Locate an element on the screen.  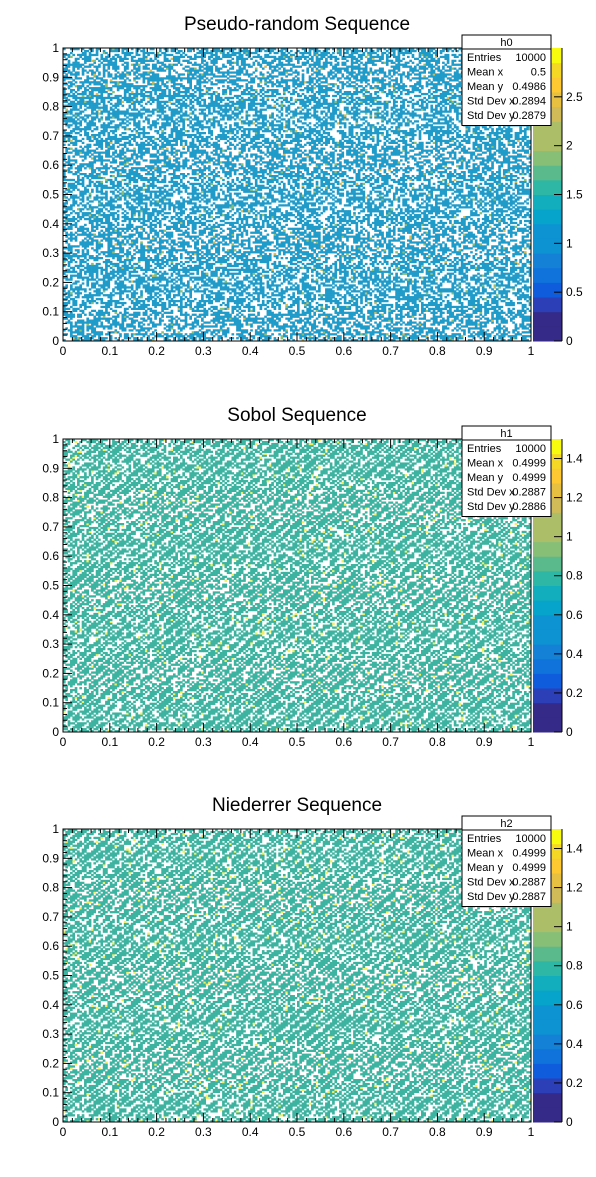
stats-label: Entries is located at coordinates (484, 58).